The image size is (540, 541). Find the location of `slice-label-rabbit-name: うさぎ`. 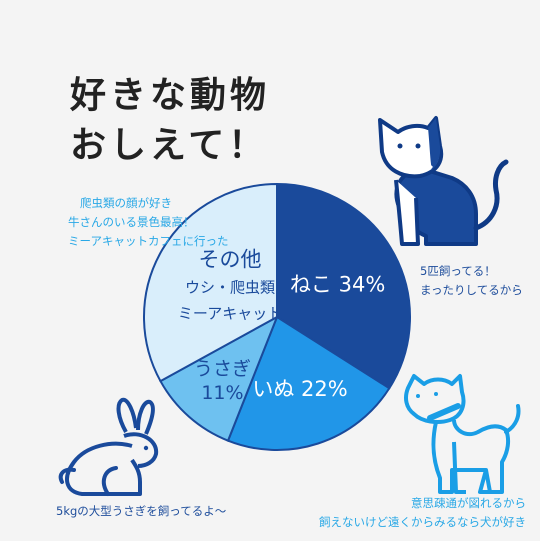

slice-label-rabbit-name: うさぎ is located at coordinates (222, 369).